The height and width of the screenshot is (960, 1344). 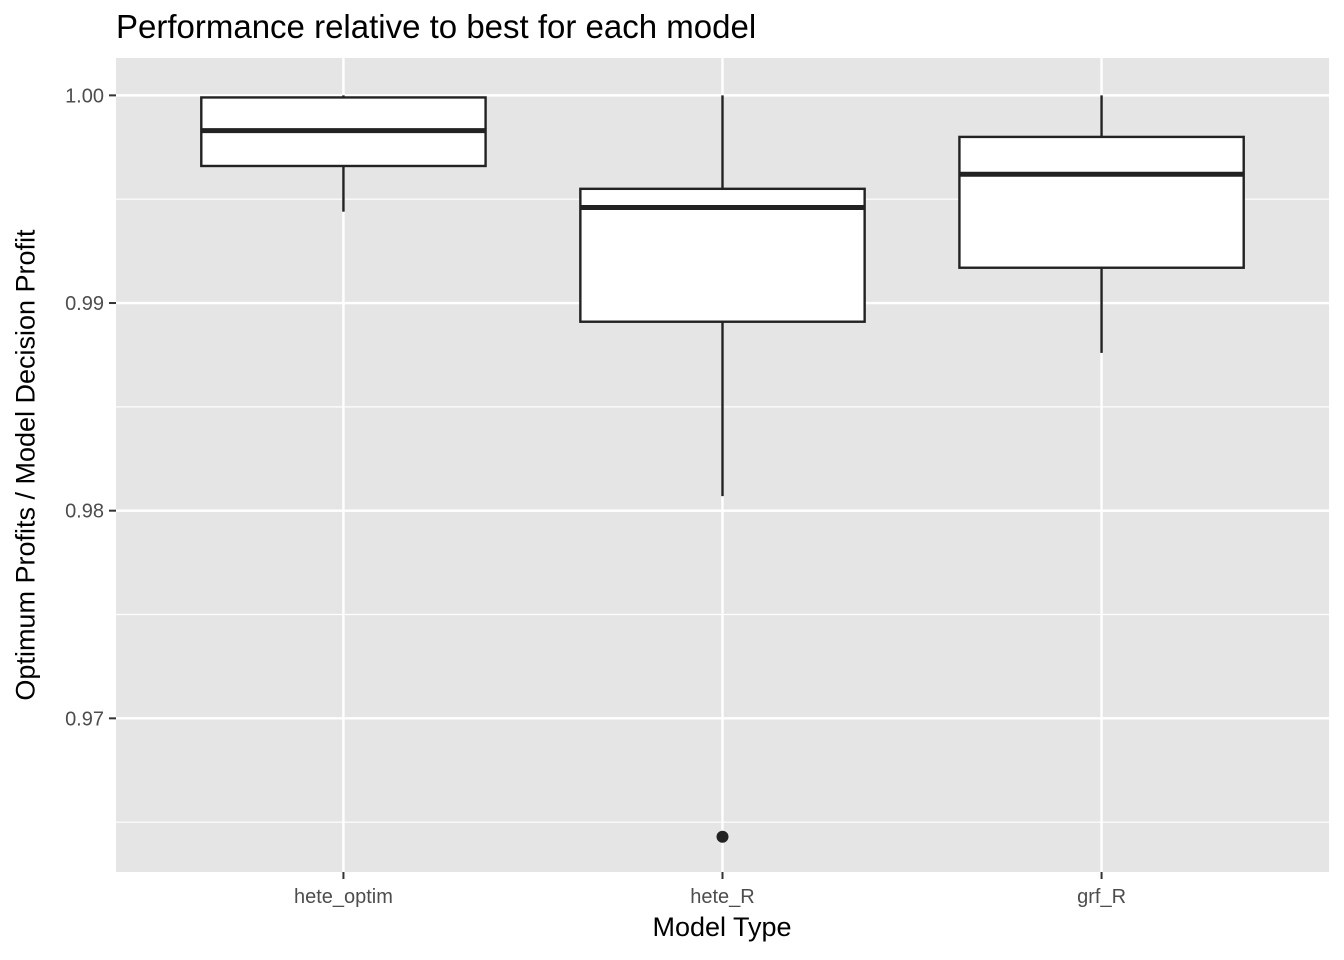 I want to click on x-tick-label: grf_R, so click(x=1101, y=897).